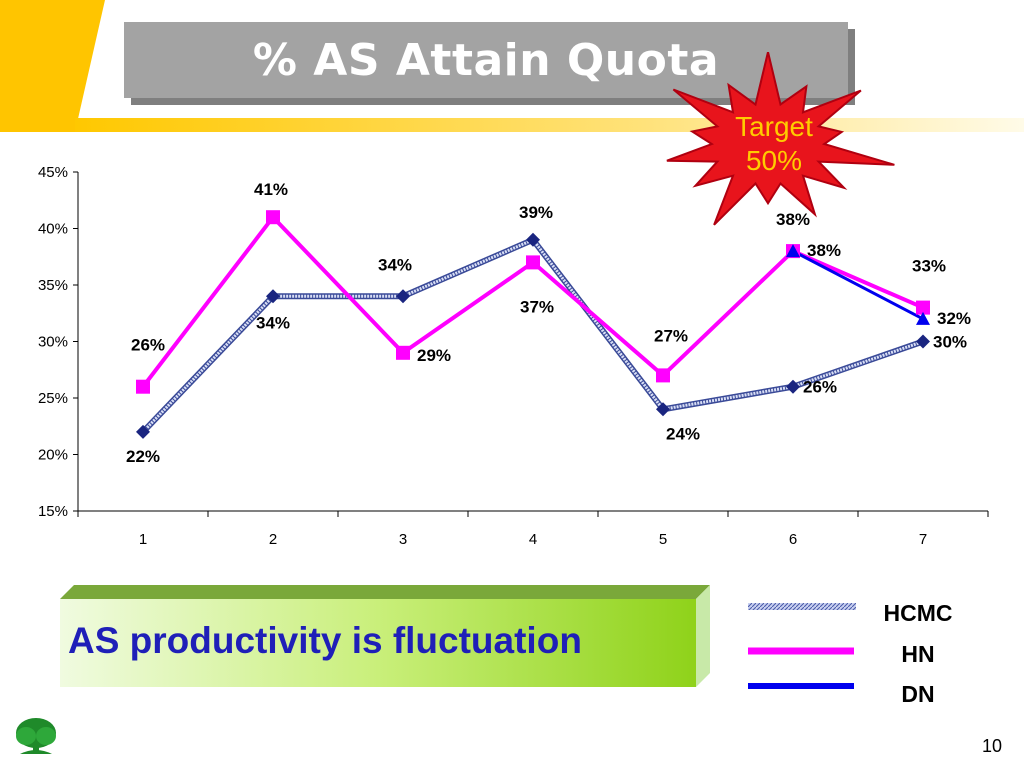  What do you see at coordinates (271, 189) in the screenshot?
I see `data-label-hn: 41%` at bounding box center [271, 189].